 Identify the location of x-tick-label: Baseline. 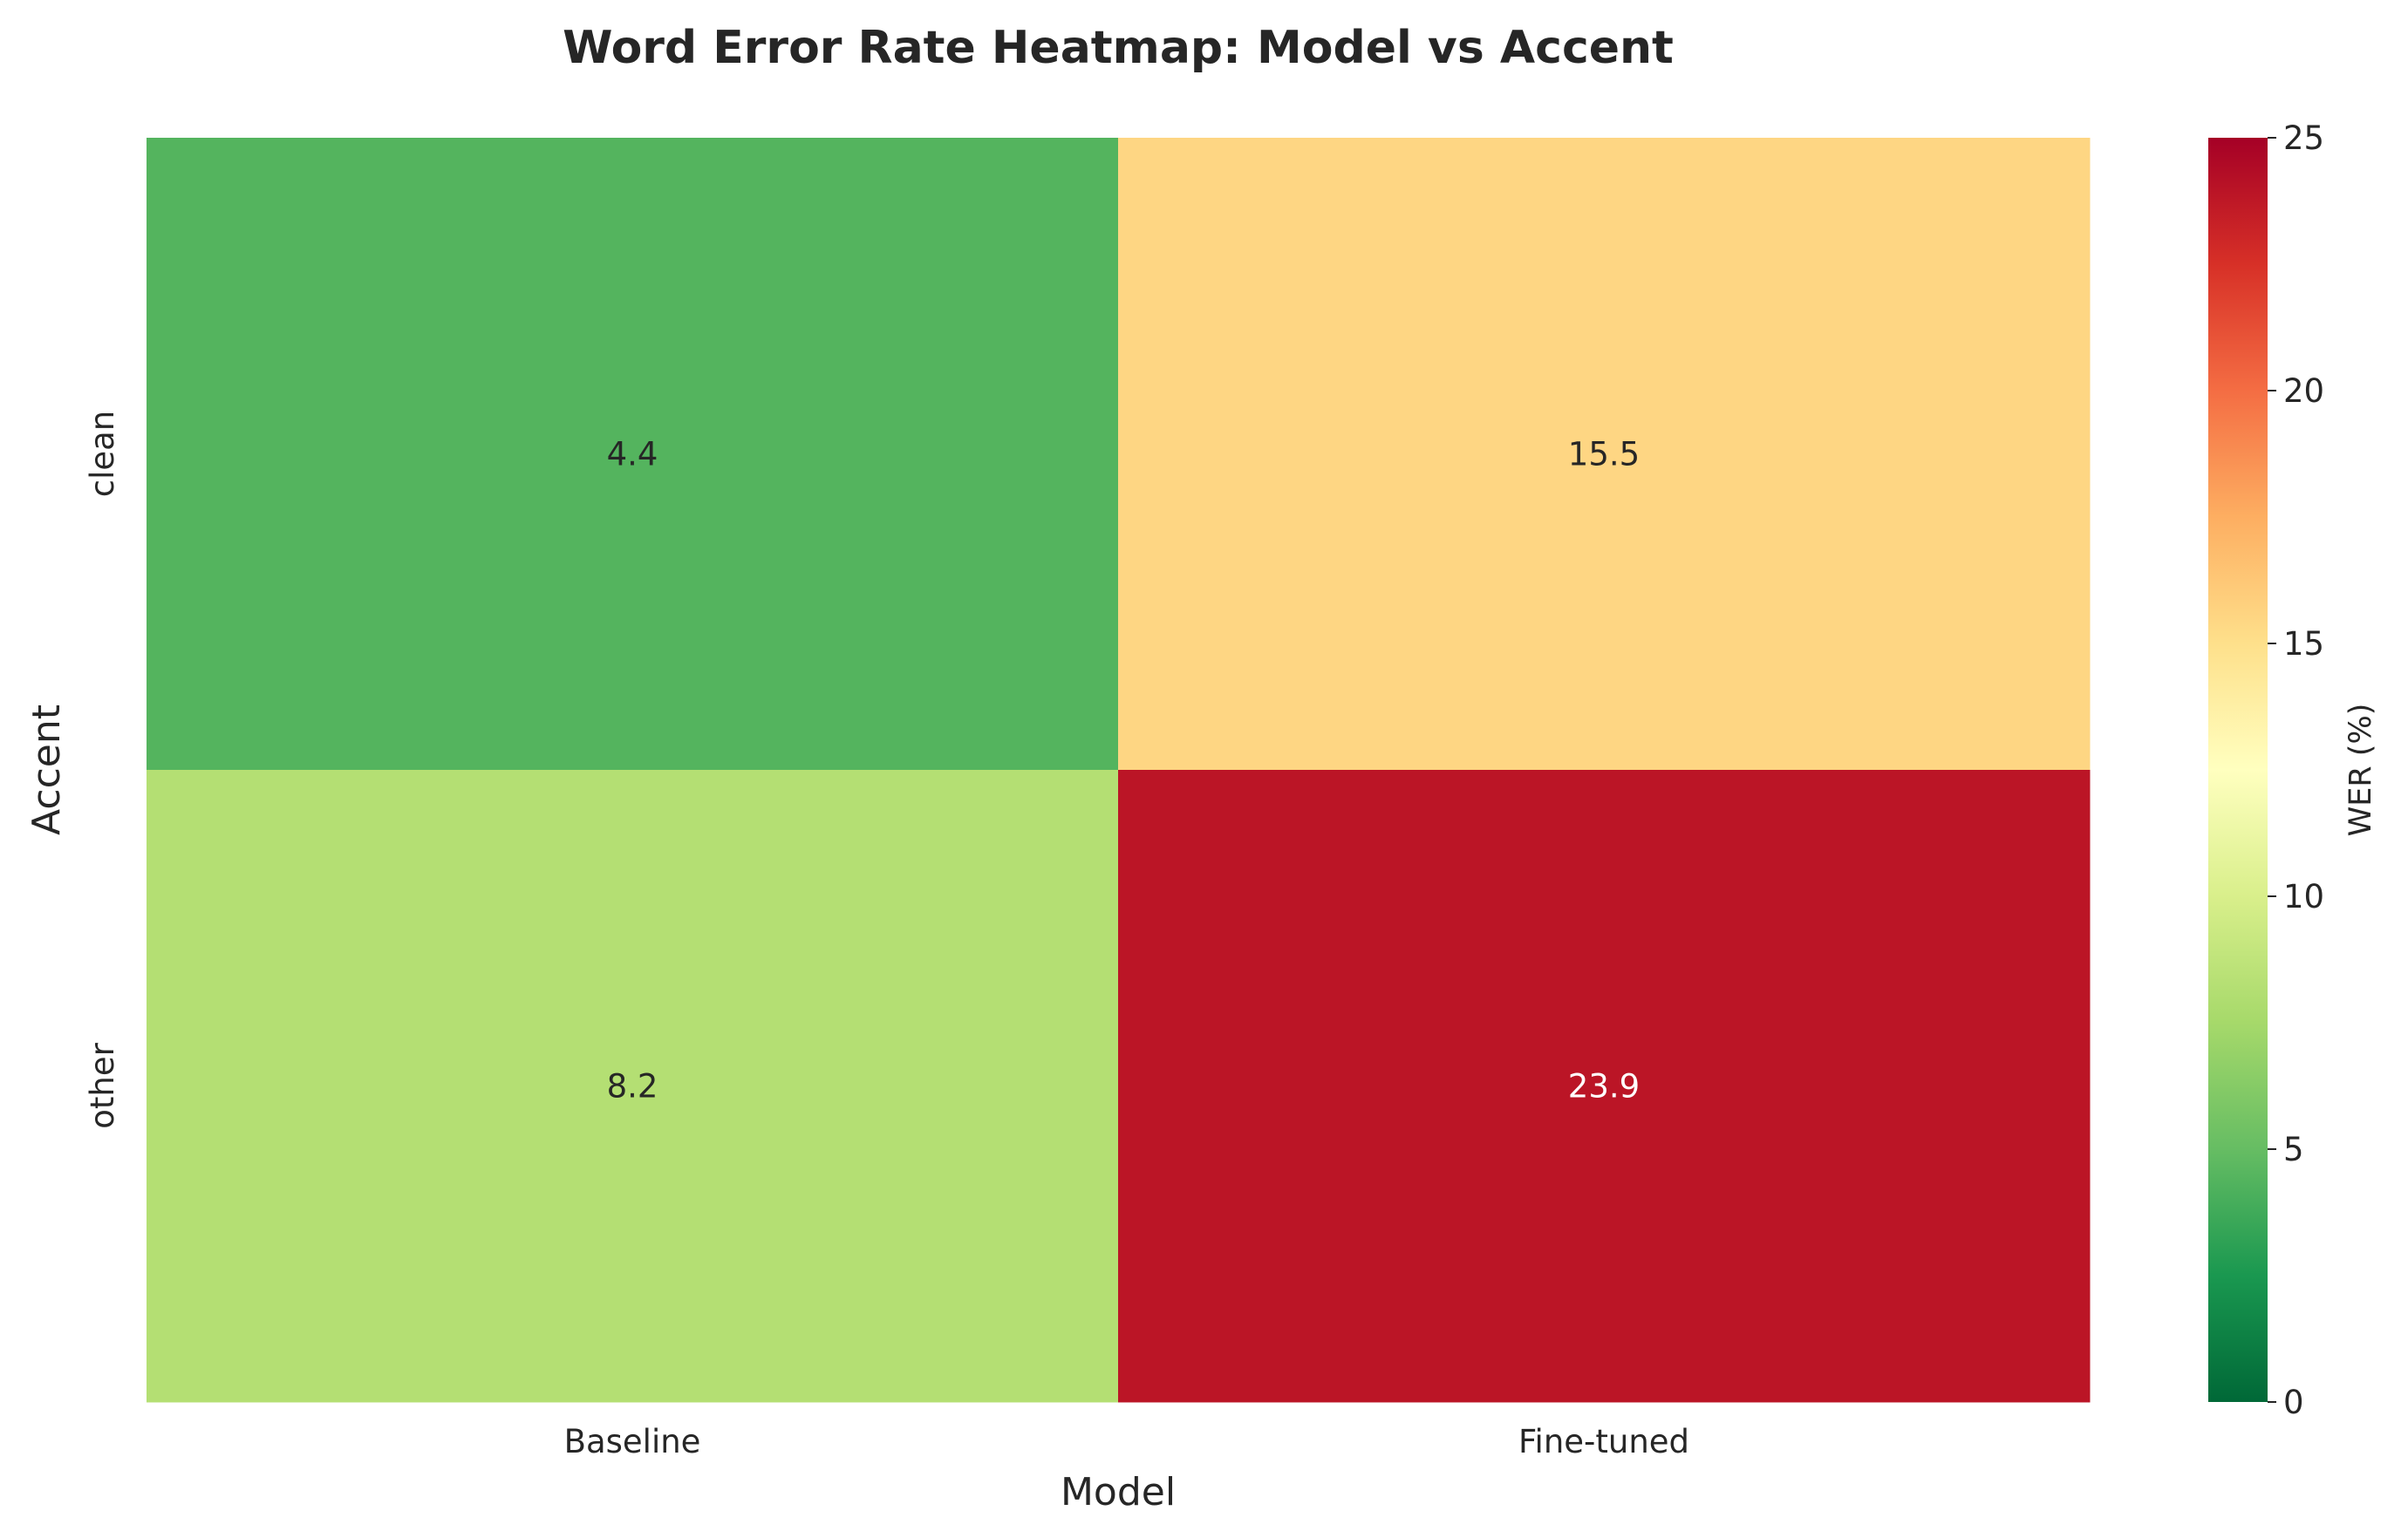
(632, 1441).